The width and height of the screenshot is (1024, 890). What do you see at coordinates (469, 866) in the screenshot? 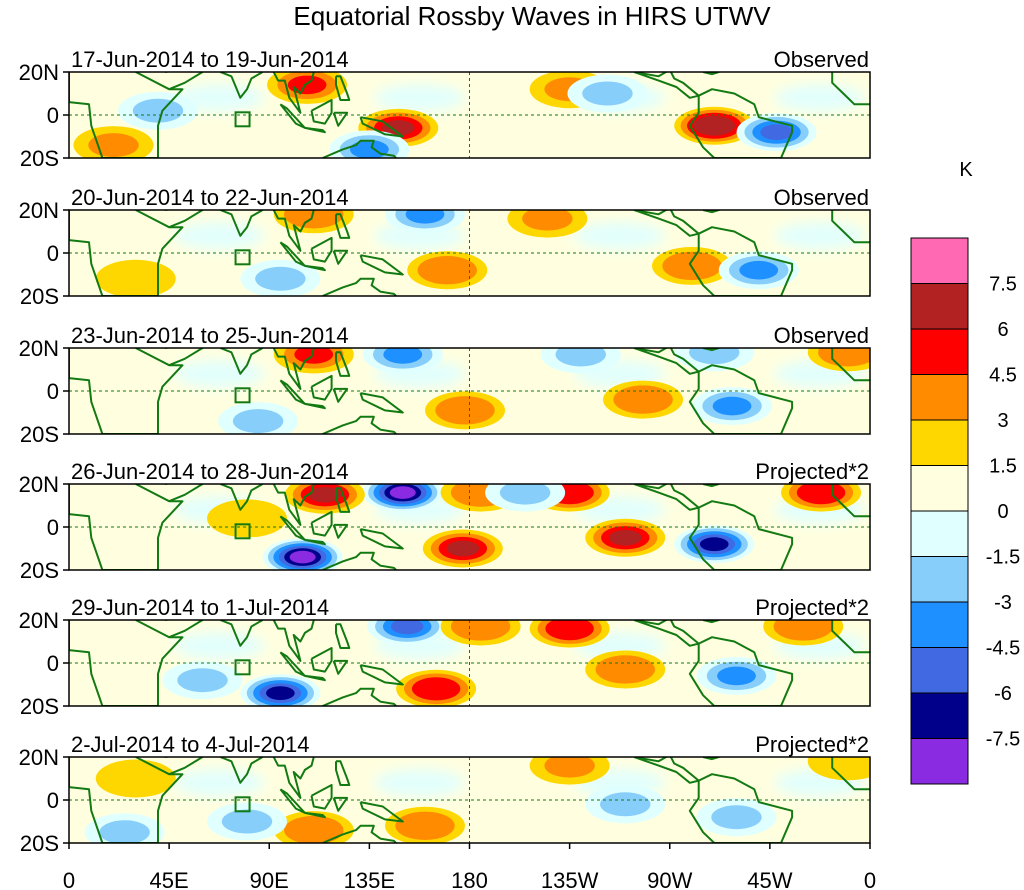
I see `x-axis: 0 45E 90E 135E 180 135W 90W 45W 0` at bounding box center [469, 866].